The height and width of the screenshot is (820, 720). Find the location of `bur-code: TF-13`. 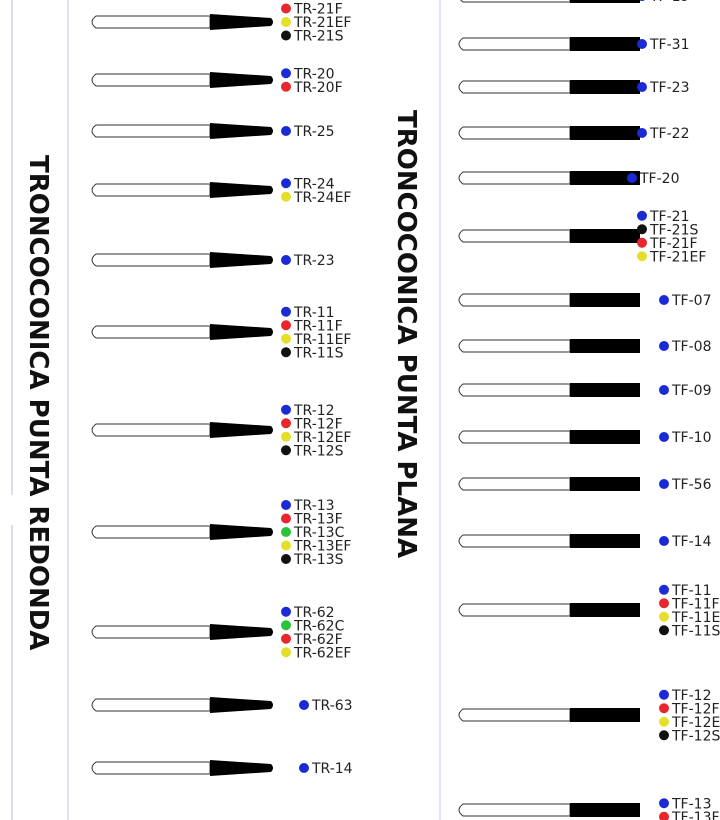

bur-code: TF-13 is located at coordinates (691, 804).